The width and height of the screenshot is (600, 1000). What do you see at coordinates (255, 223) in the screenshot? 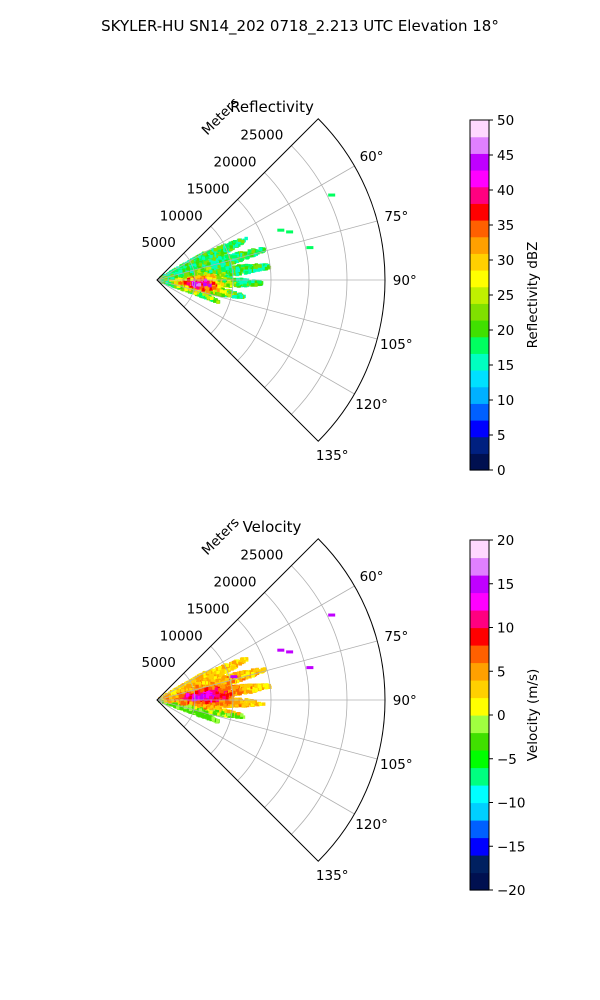
I see `azimuth-spoke` at bounding box center [255, 223].